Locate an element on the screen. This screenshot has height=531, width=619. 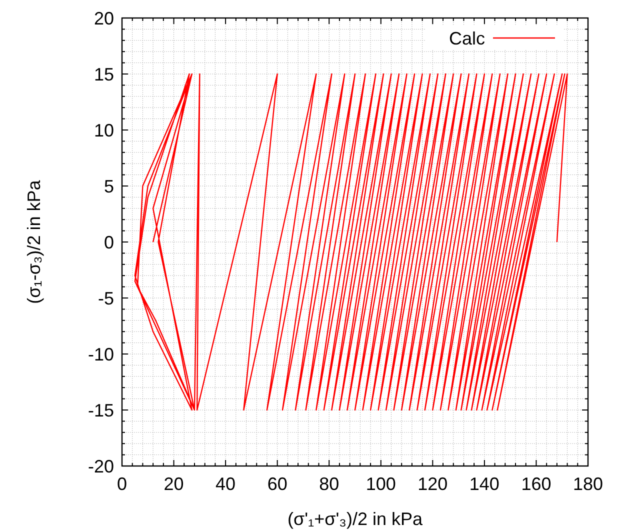
x-tick-label: 140 is located at coordinates (484, 484).